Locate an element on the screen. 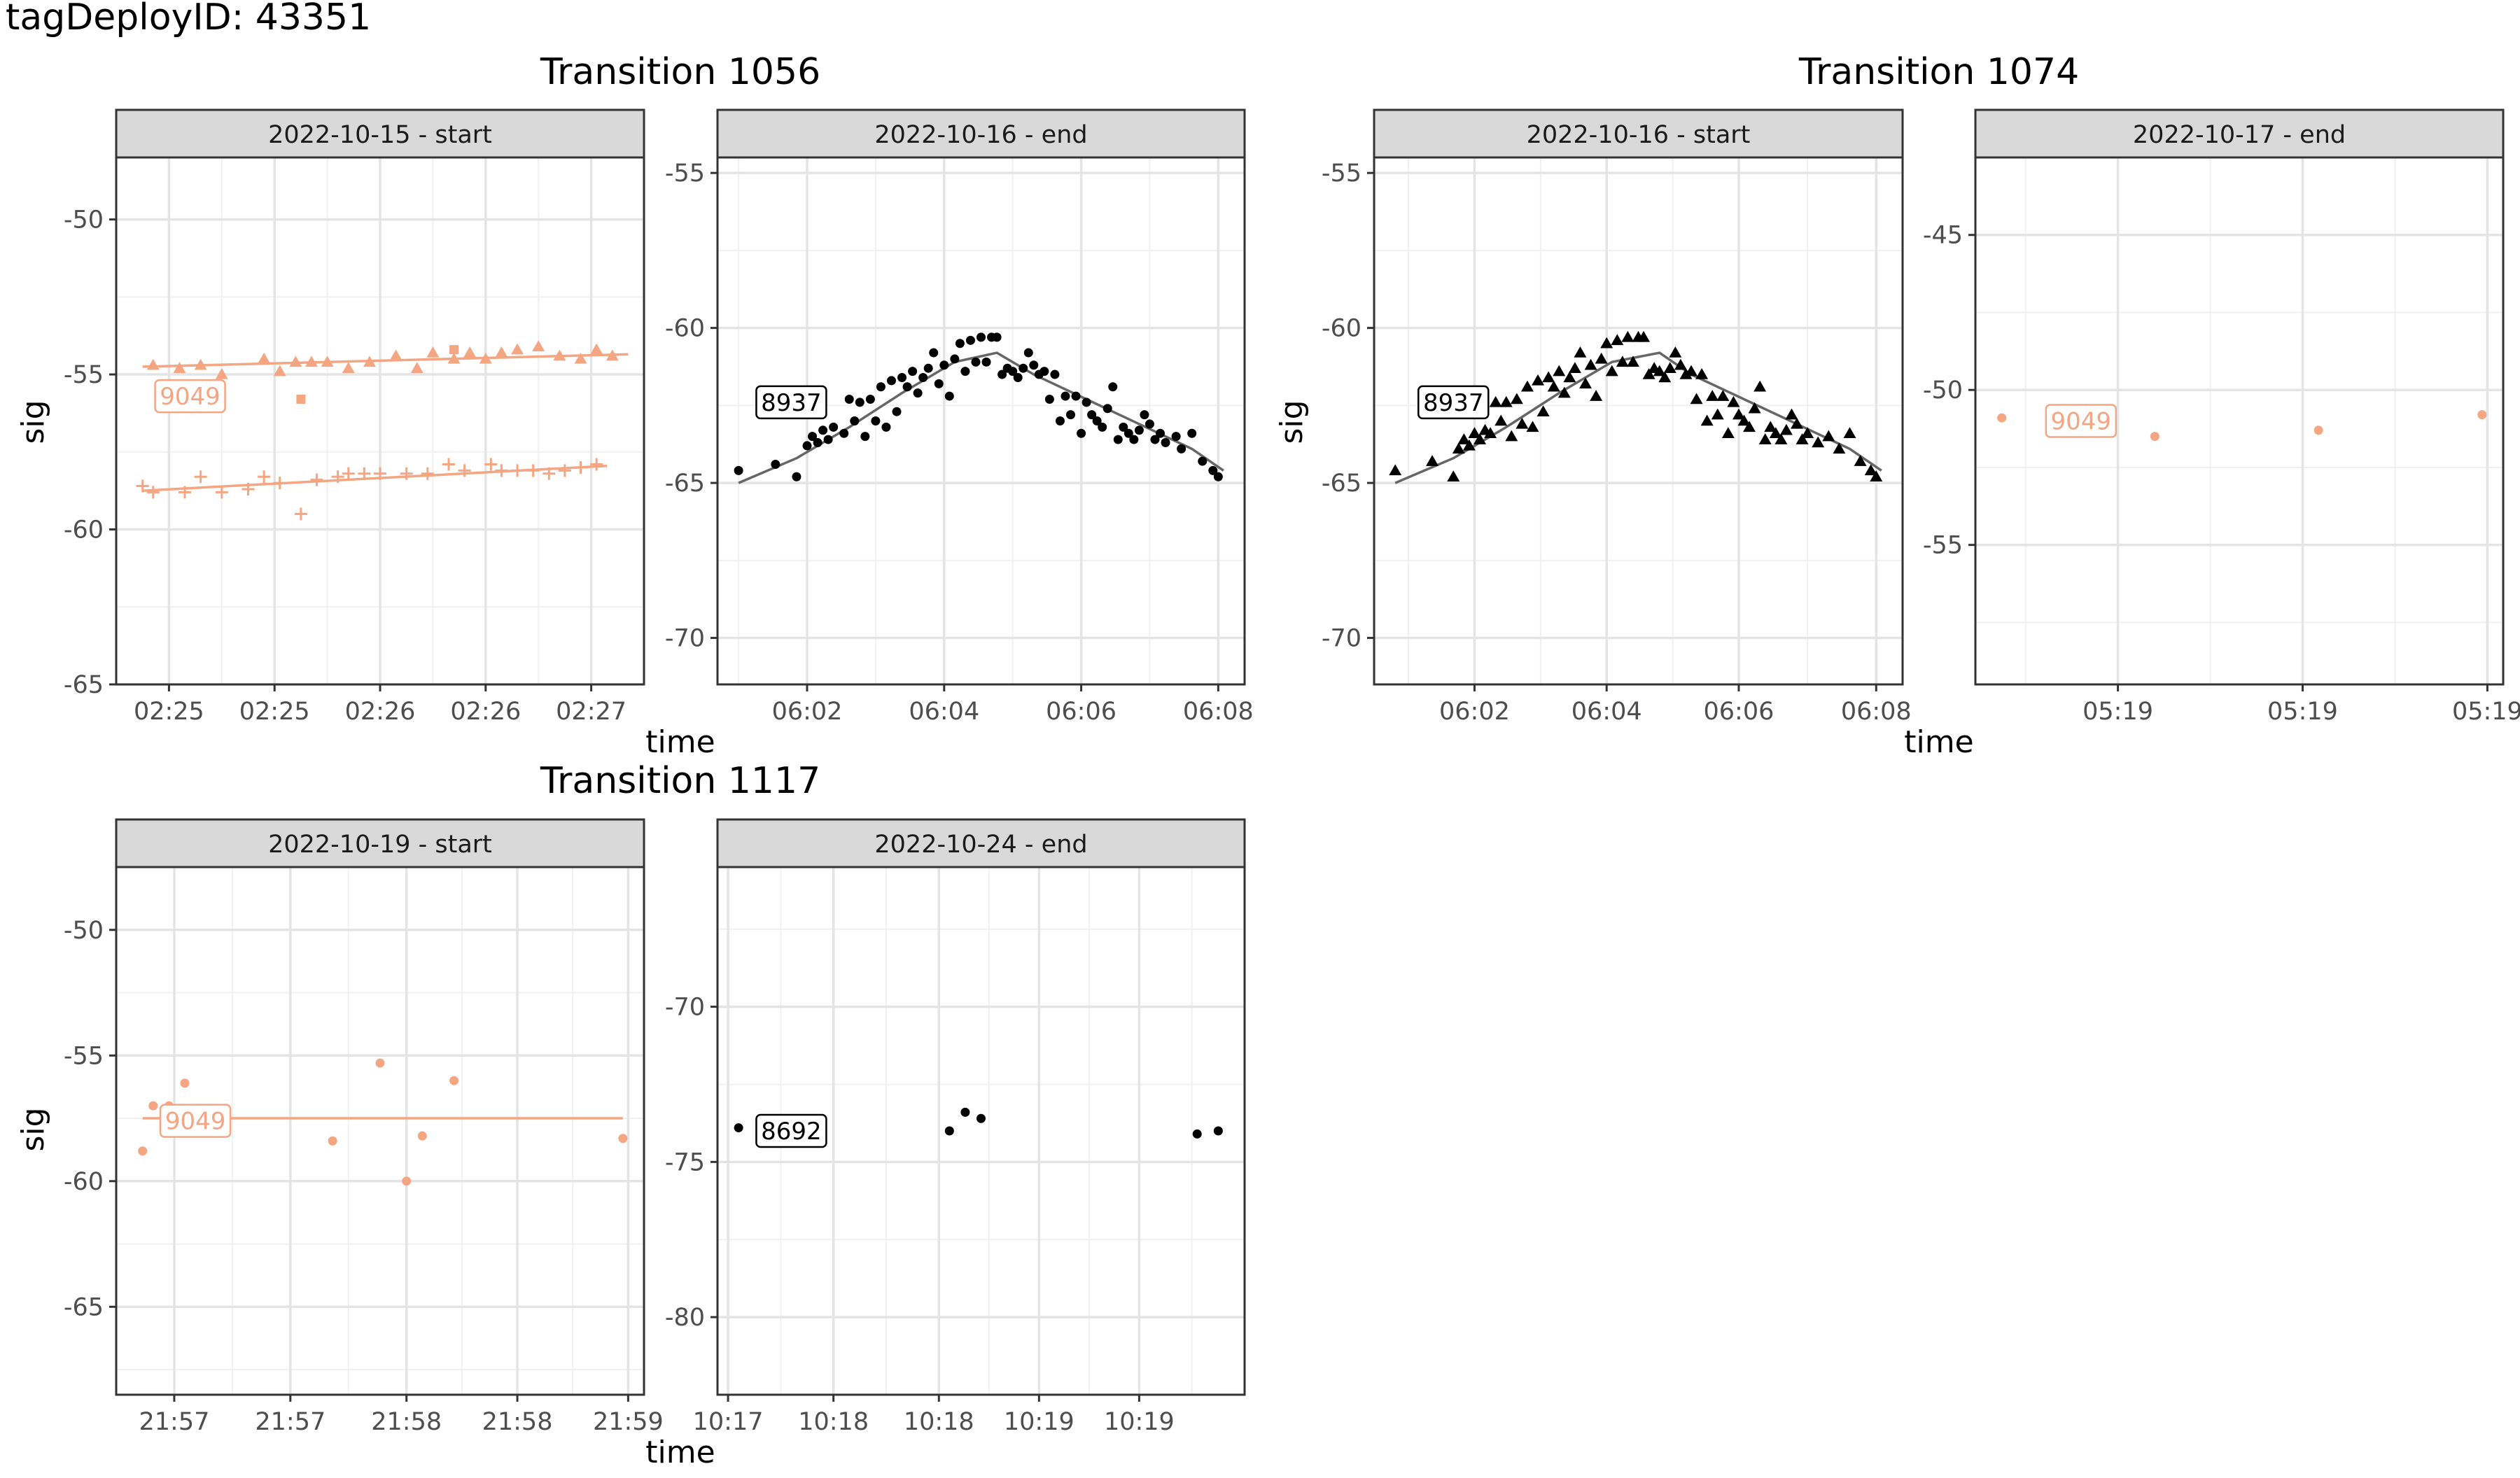 The height and width of the screenshot is (1478, 2520). y-tick-label: -80 is located at coordinates (685, 1318).